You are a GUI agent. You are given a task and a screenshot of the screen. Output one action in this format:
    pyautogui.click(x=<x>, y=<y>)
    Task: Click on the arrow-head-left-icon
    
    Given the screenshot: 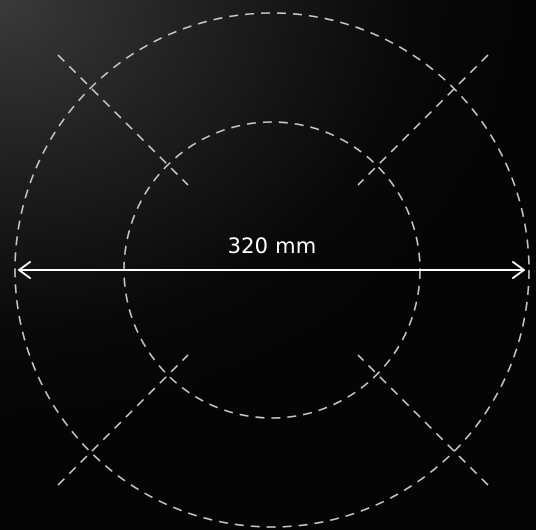 What is the action you would take?
    pyautogui.click(x=24, y=270)
    